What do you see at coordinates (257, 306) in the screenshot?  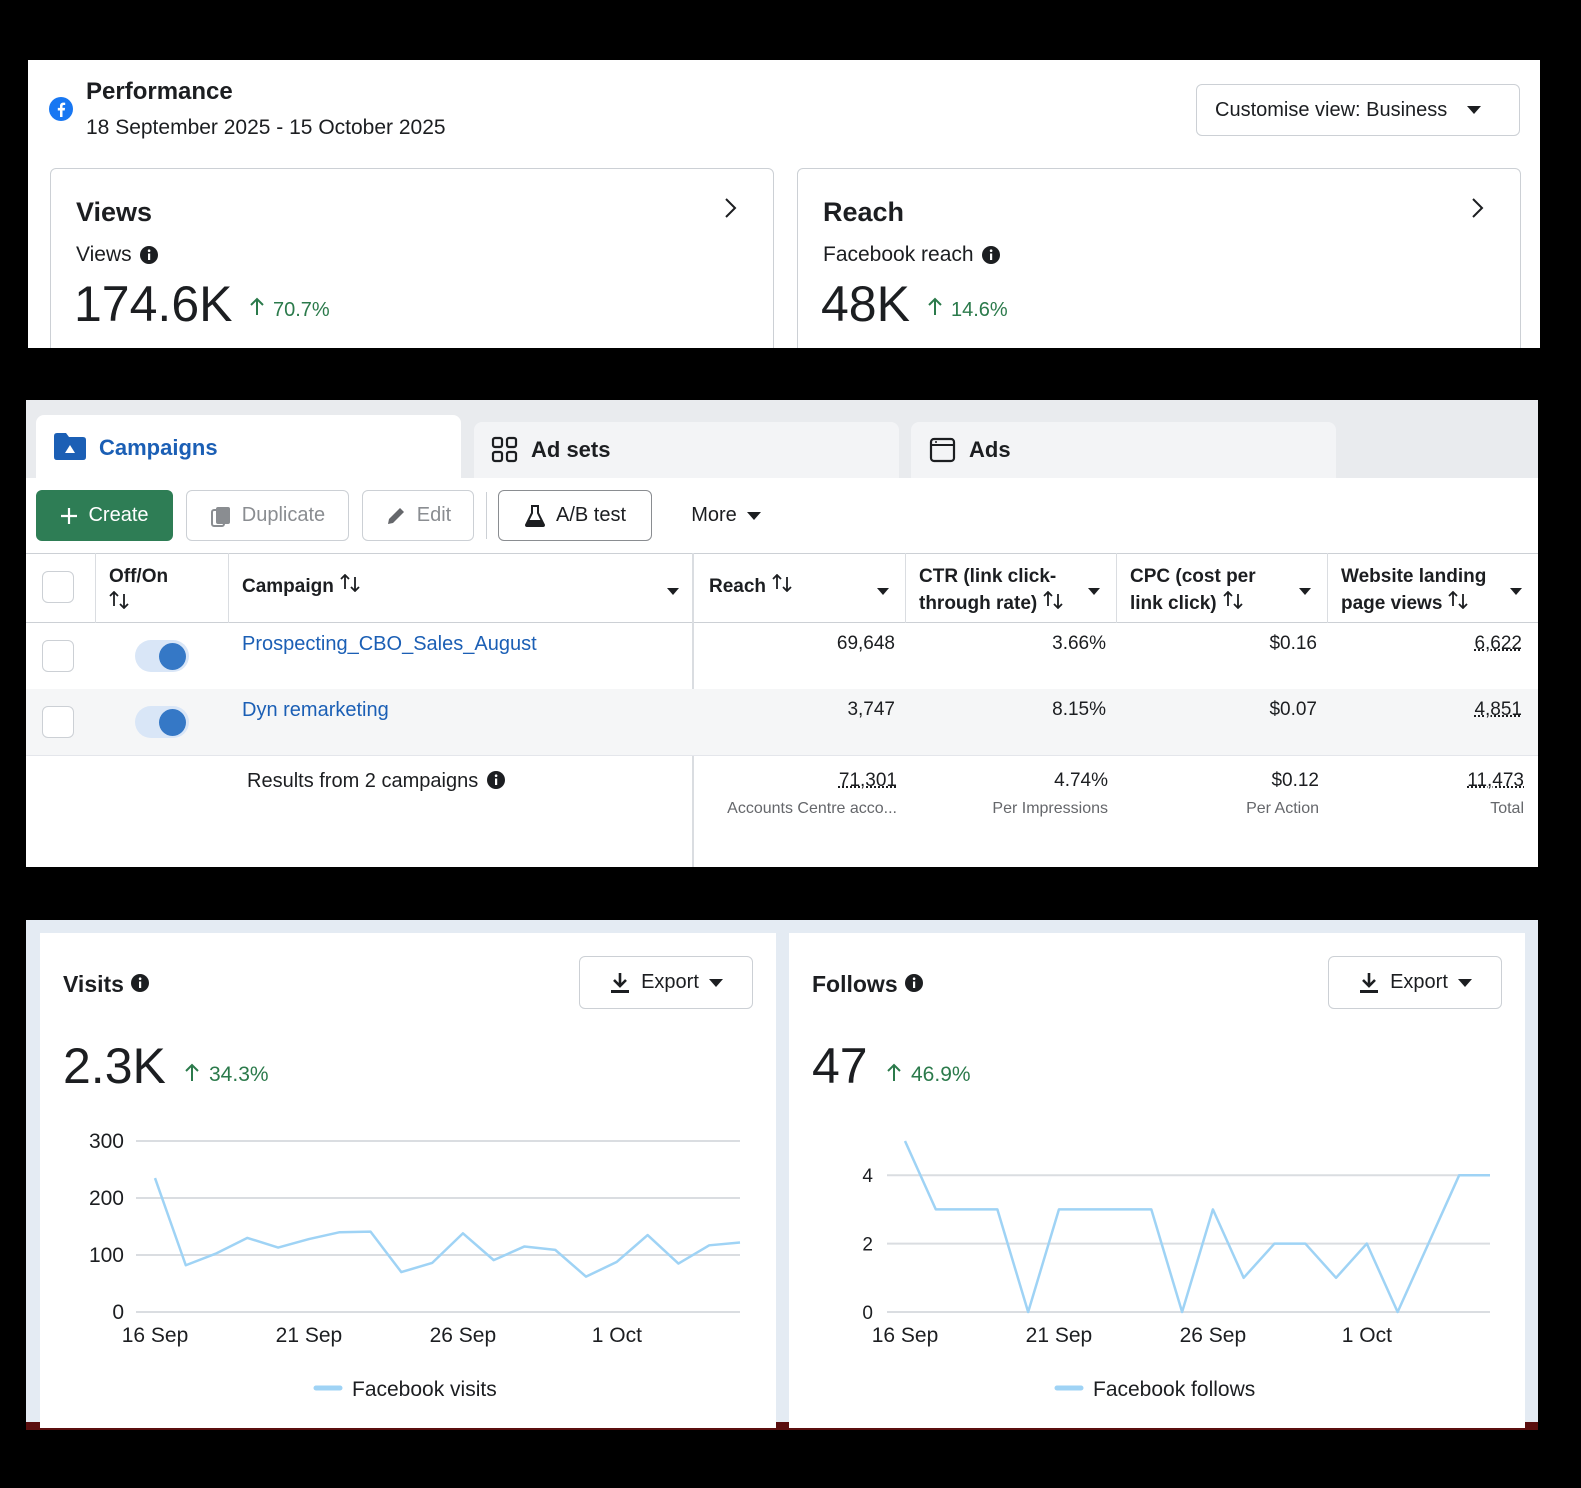 I see `up-arrow-svg` at bounding box center [257, 306].